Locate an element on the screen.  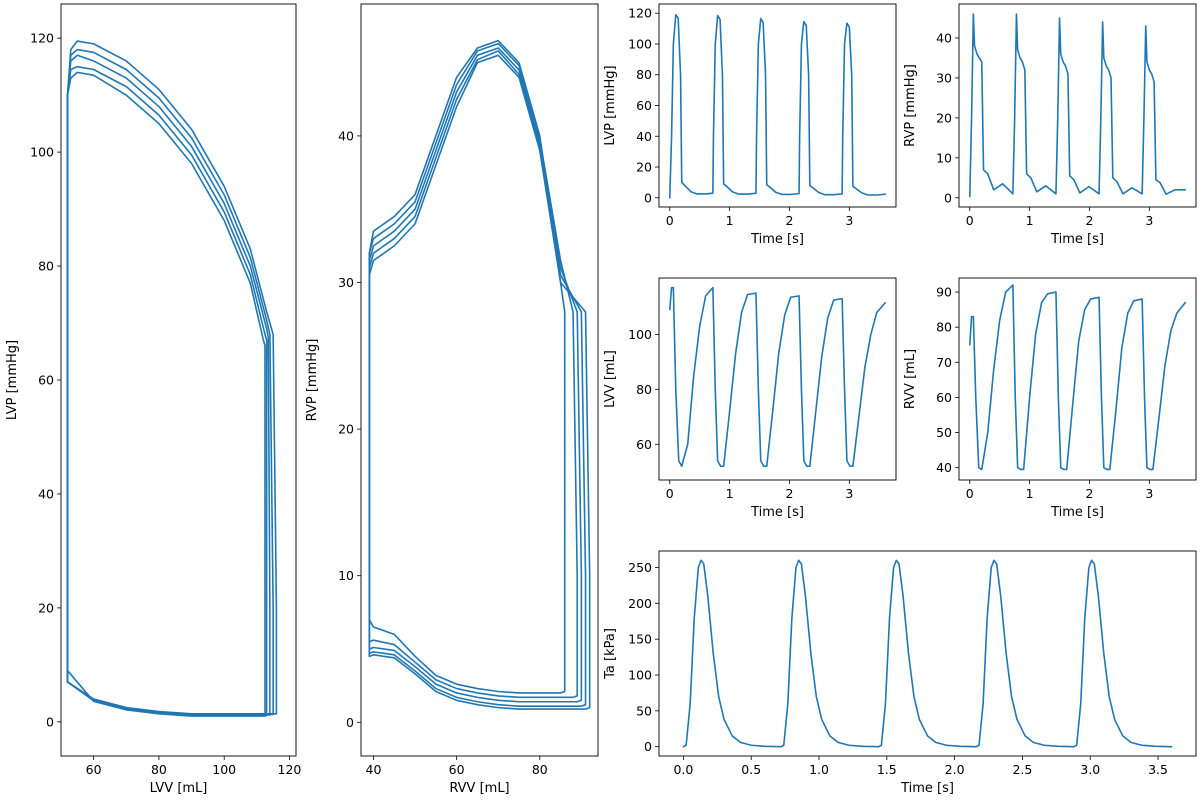
pv-left-series-4-line is located at coordinates (166, 394).